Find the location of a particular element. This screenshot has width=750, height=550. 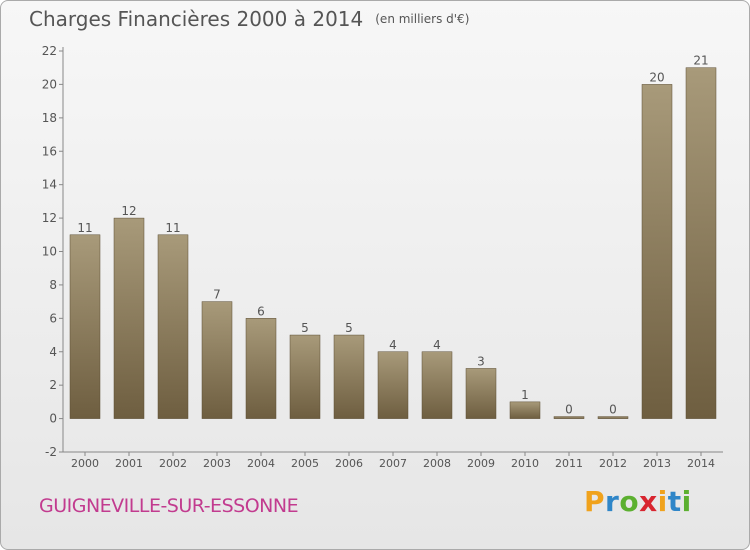

y-tick-label: 6 is located at coordinates (53, 318).